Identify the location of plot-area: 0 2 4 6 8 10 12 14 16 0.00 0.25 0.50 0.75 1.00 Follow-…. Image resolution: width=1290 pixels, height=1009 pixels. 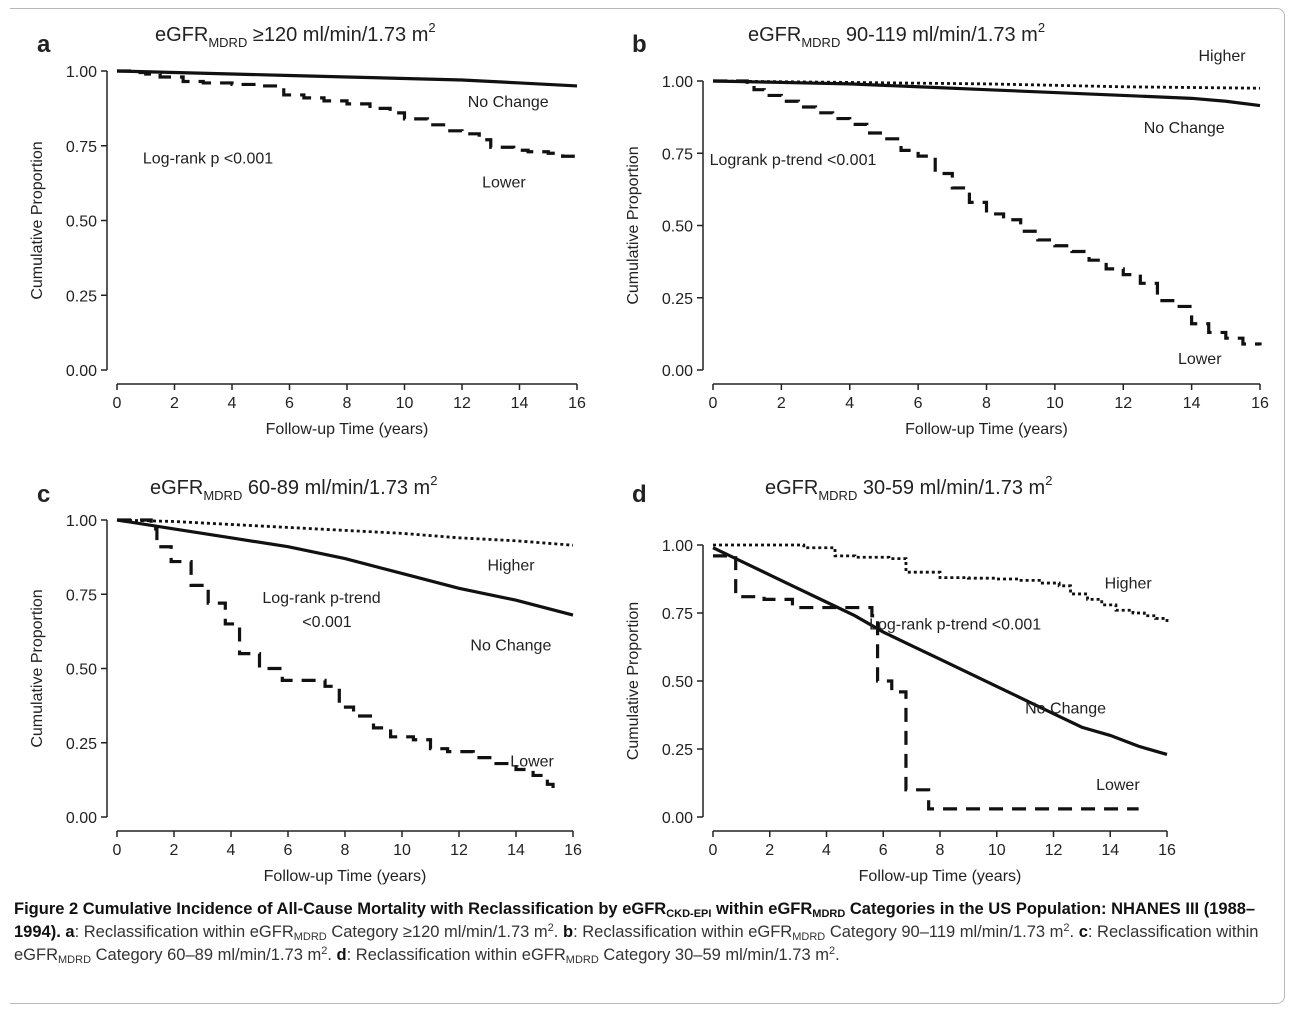
(900, 711).